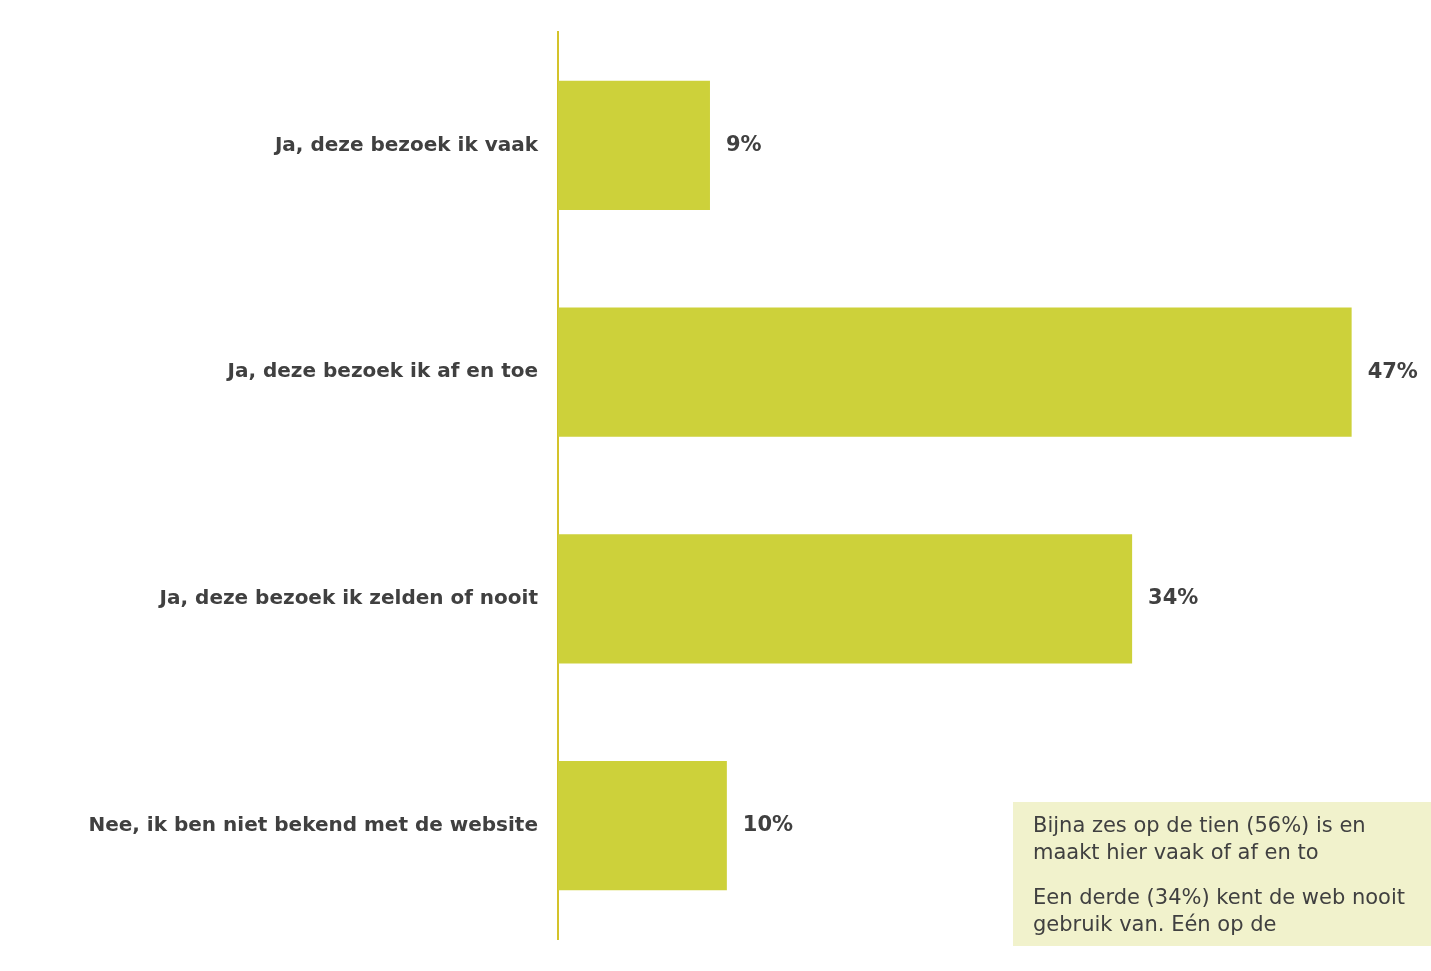 Image resolution: width=1431 pixels, height=971 pixels. What do you see at coordinates (768, 824) in the screenshot?
I see `data-label: 10%` at bounding box center [768, 824].